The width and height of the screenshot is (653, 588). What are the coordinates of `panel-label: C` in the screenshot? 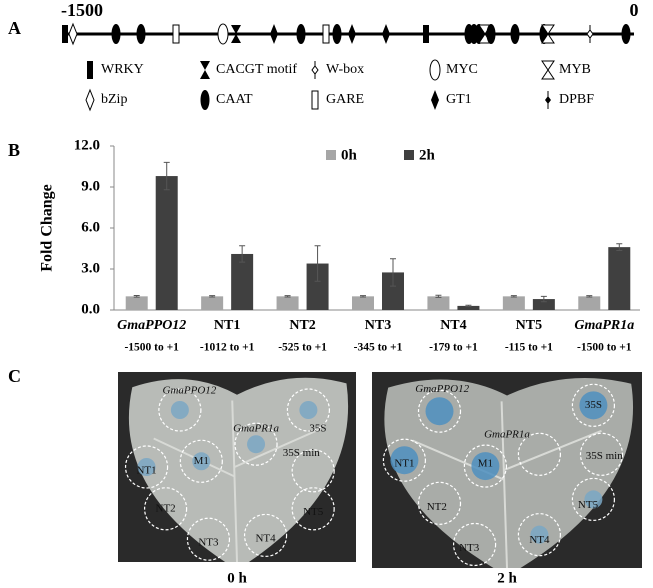 It's located at (14, 376).